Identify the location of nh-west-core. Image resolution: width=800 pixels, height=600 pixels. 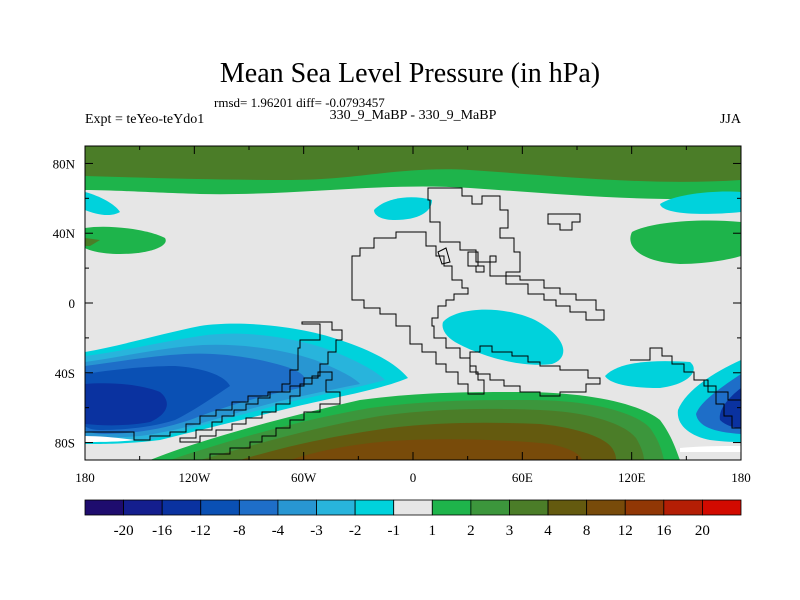
(92, 242).